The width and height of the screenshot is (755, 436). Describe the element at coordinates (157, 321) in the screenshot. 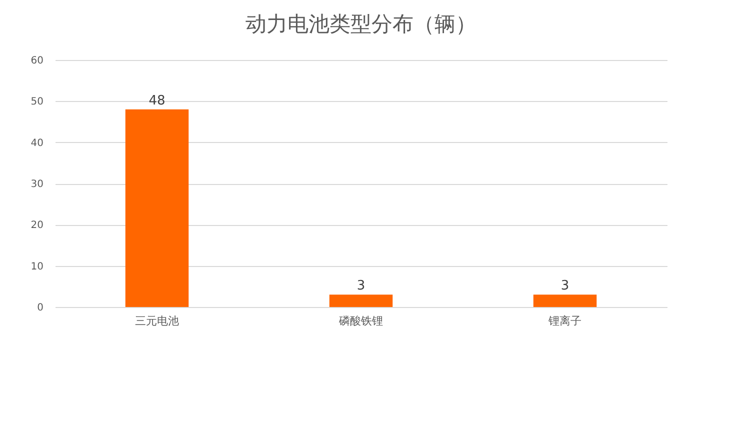

I see `x-tick-label: 三元电池` at that location.